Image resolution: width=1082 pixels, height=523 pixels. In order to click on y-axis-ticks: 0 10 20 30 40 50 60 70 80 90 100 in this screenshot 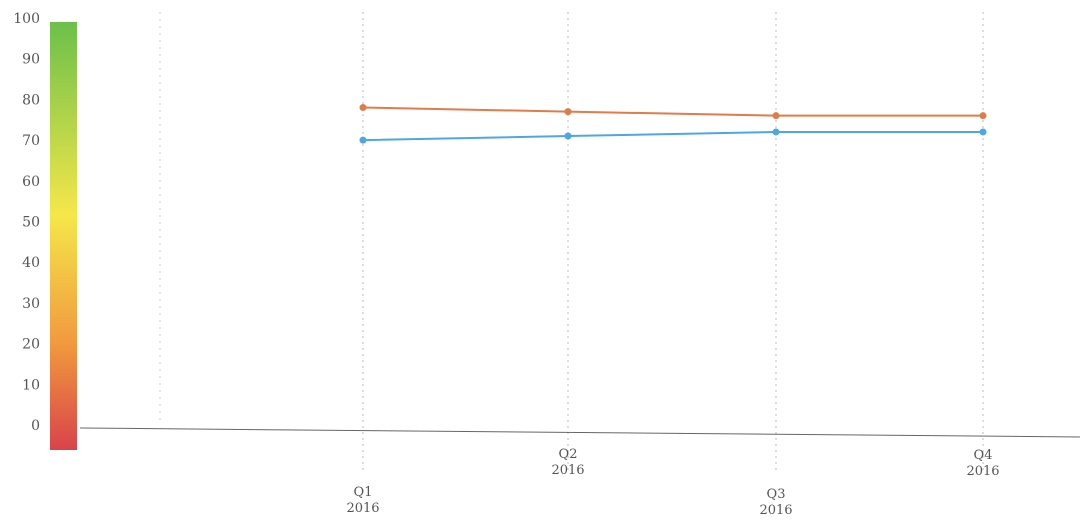, I will do `click(26, 222)`.